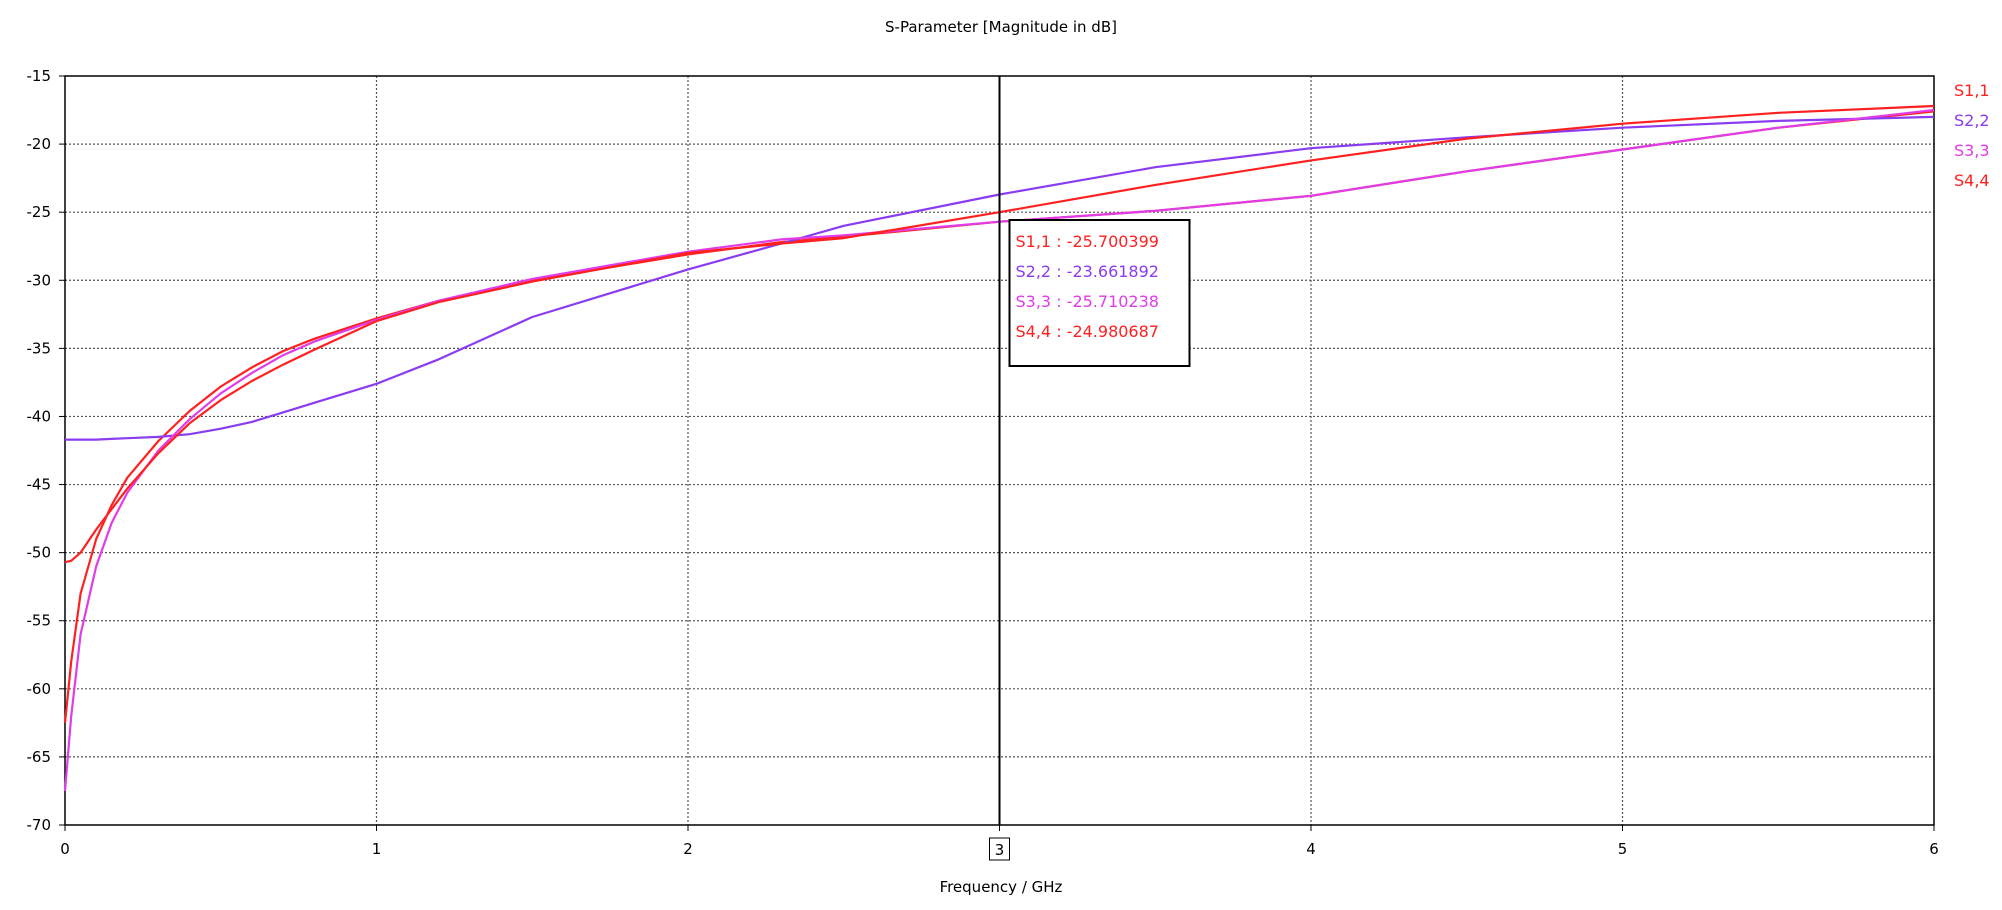 The height and width of the screenshot is (910, 2002). What do you see at coordinates (39, 621) in the screenshot?
I see `y-tick-label: -55` at bounding box center [39, 621].